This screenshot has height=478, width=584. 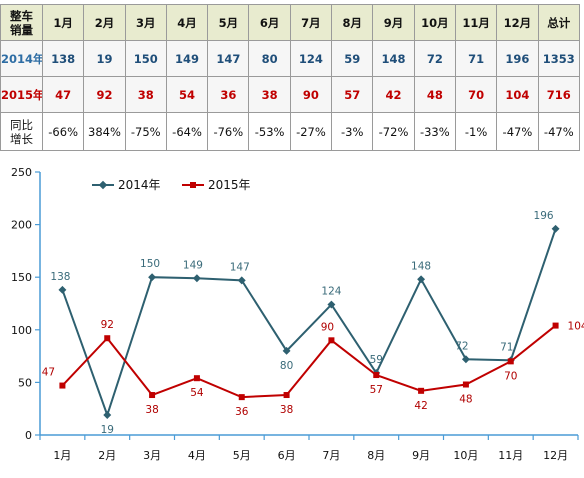 What do you see at coordinates (25, 382) in the screenshot?
I see `y-tick-label: 50` at bounding box center [25, 382].